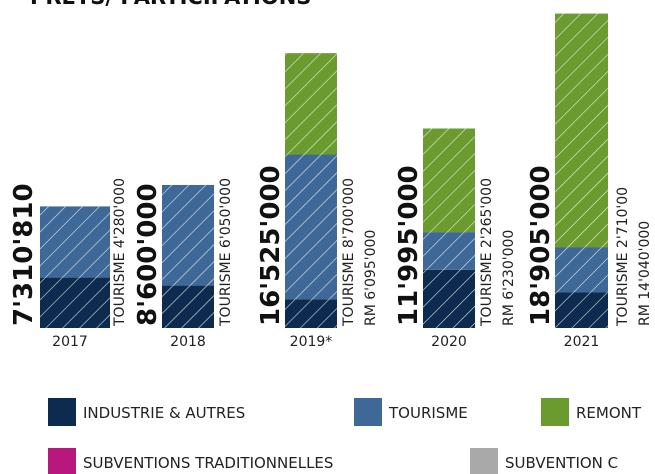 This screenshot has width=655, height=474. What do you see at coordinates (561, 463) in the screenshot?
I see `legend-label: SUBVENTION C` at bounding box center [561, 463].